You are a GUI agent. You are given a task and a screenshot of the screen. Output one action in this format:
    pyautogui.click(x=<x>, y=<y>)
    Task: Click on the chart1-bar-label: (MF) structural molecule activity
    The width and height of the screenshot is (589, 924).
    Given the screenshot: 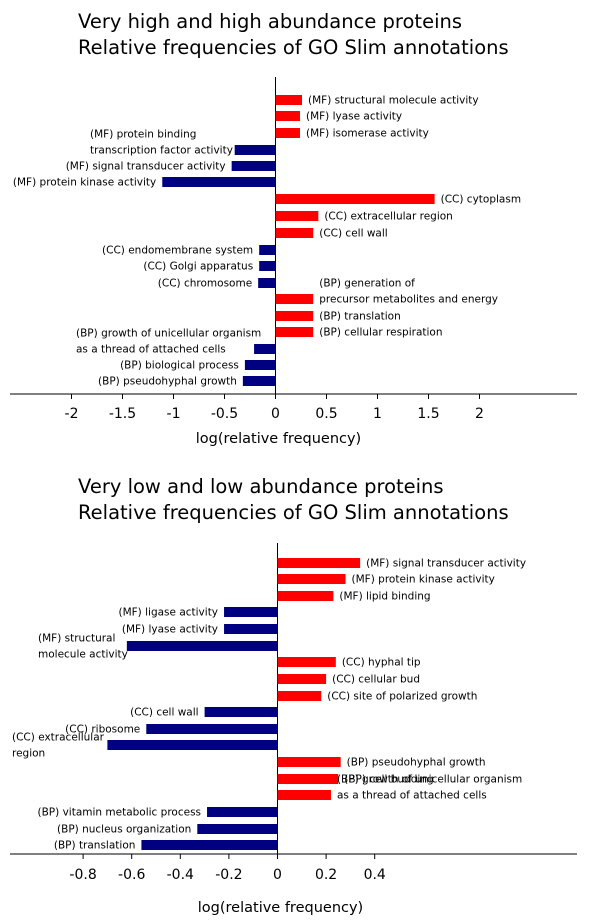 What is the action you would take?
    pyautogui.click(x=393, y=101)
    